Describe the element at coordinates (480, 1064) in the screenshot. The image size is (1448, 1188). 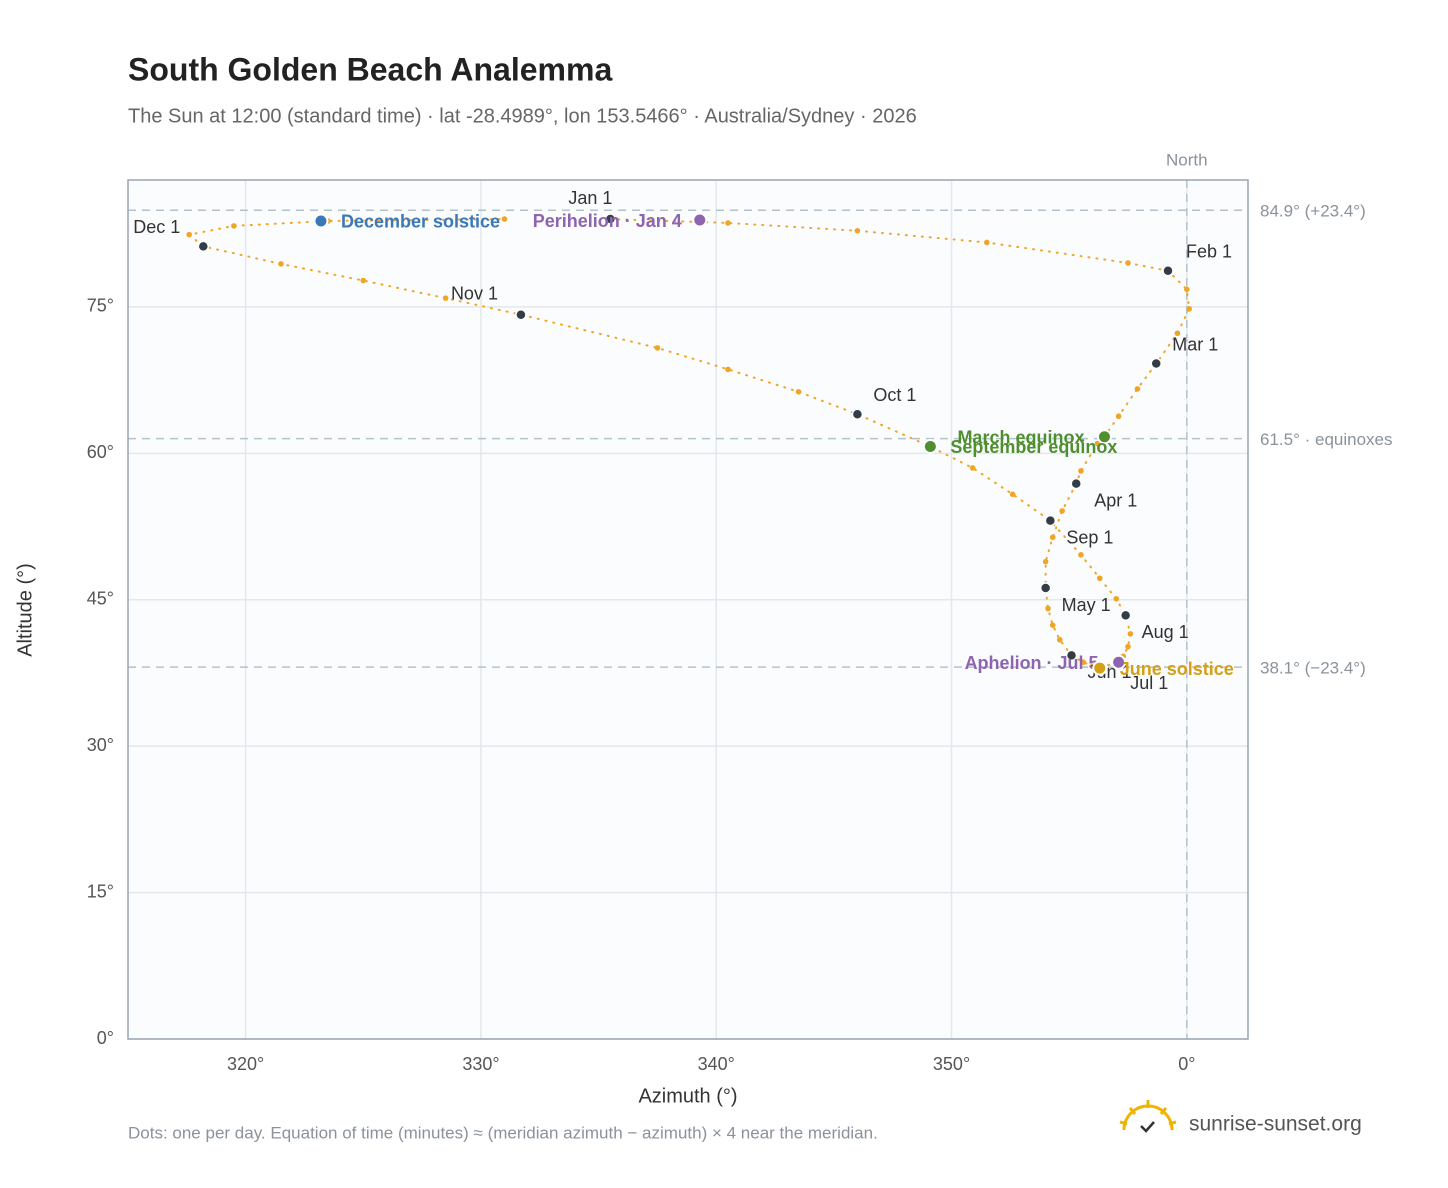
I see `x-tick-label: 330°` at that location.